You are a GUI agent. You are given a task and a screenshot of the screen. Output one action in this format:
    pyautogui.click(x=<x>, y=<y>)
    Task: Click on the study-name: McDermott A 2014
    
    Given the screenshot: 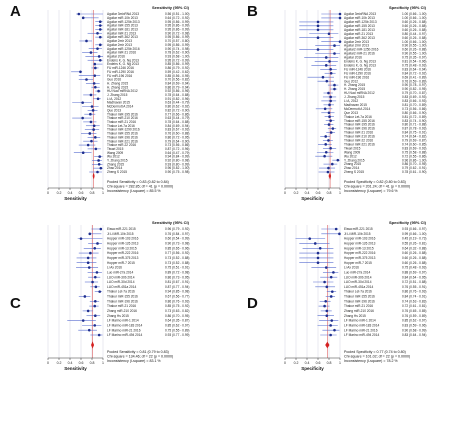 What is the action you would take?
    pyautogui.click(x=357, y=109)
    